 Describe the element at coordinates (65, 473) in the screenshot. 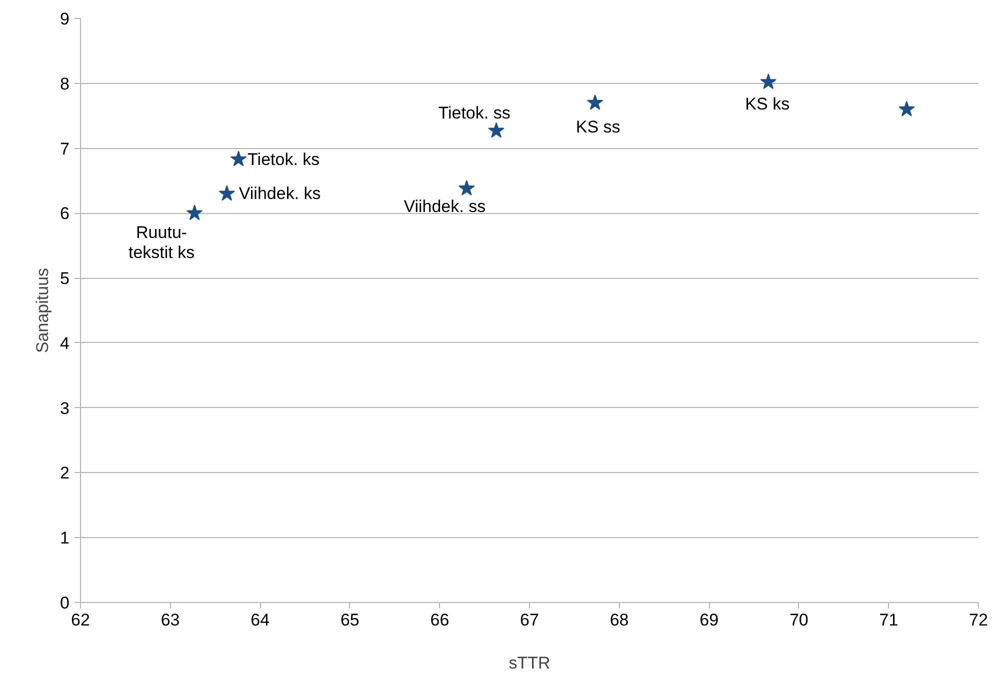

I see `y-tick-label: 2` at that location.